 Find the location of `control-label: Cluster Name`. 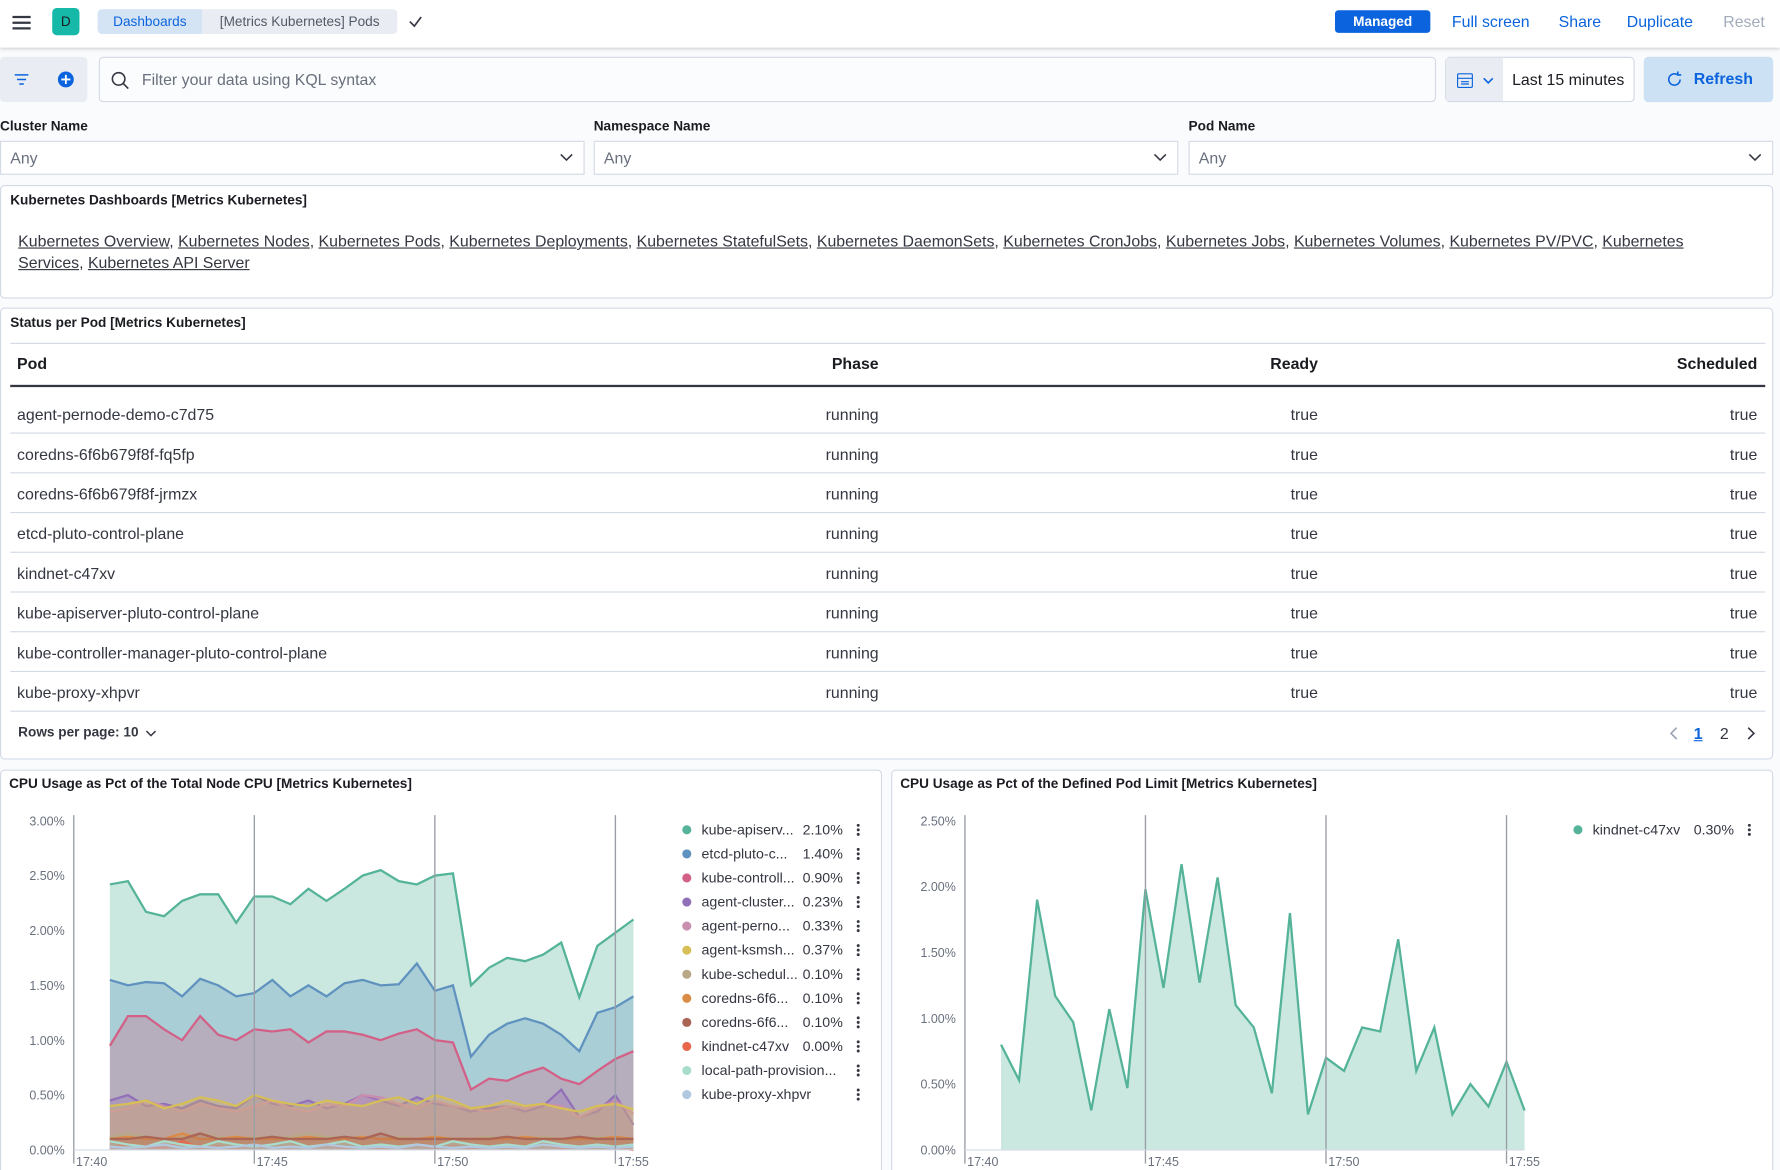

control-label: Cluster Name is located at coordinates (44, 126).